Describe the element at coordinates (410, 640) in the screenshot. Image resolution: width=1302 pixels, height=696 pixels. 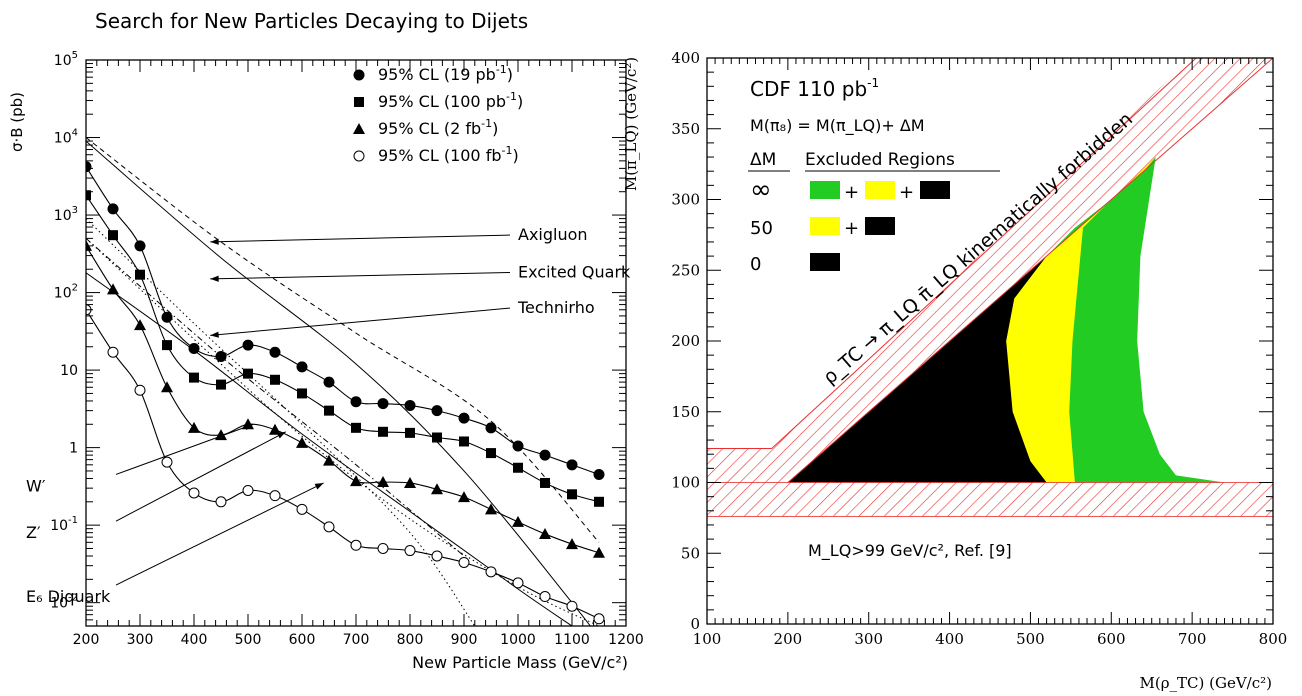
I see `x-tick-label: 800` at that location.